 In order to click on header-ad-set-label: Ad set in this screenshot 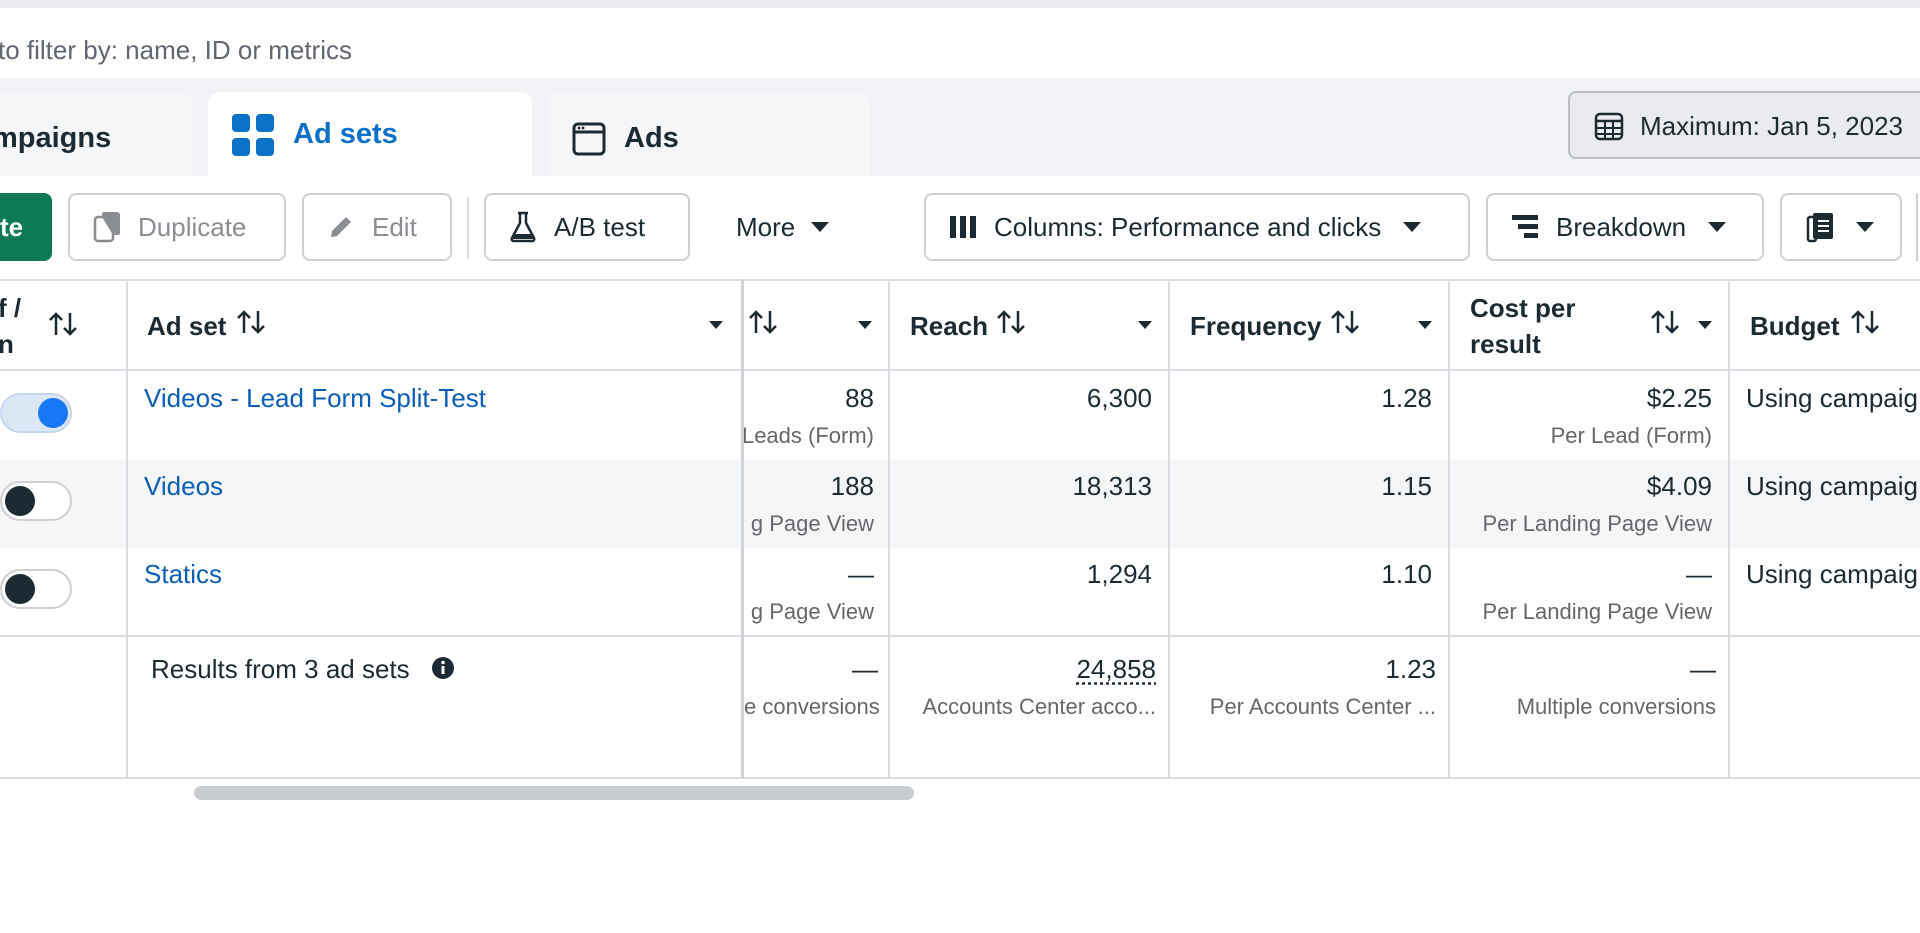, I will do `click(187, 326)`.